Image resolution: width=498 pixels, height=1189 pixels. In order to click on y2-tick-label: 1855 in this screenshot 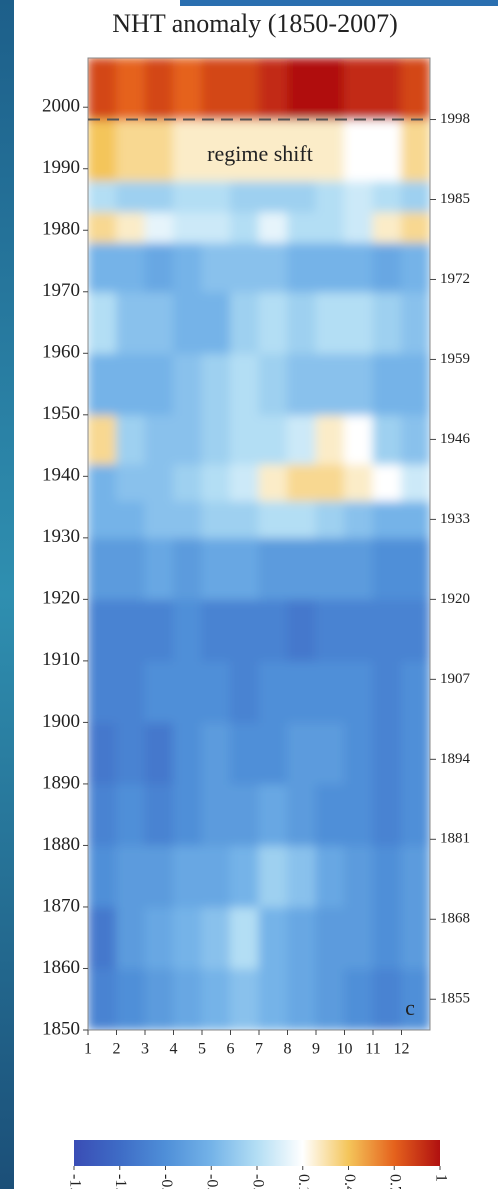, I will do `click(455, 999)`.